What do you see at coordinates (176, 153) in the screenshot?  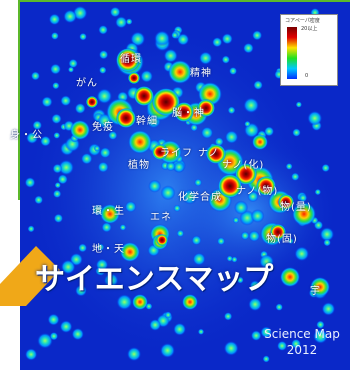 I see `region-label-life: ライフ` at bounding box center [176, 153].